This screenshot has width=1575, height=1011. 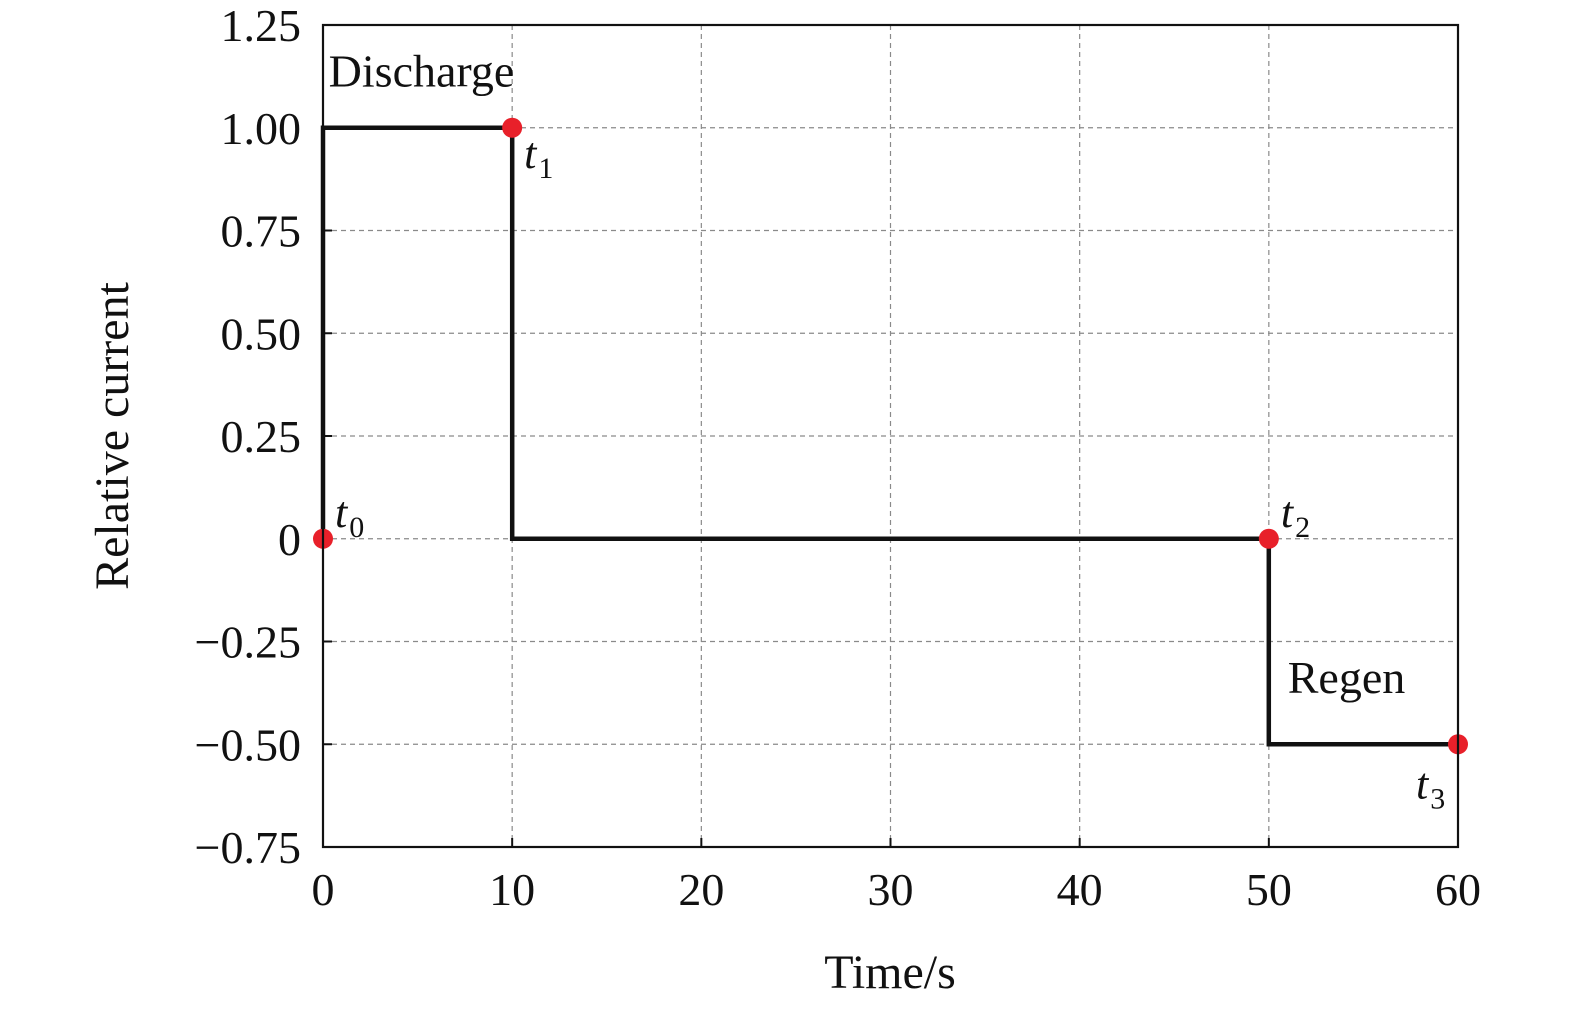 What do you see at coordinates (289, 539) in the screenshot?
I see `y-tick-label: 0` at bounding box center [289, 539].